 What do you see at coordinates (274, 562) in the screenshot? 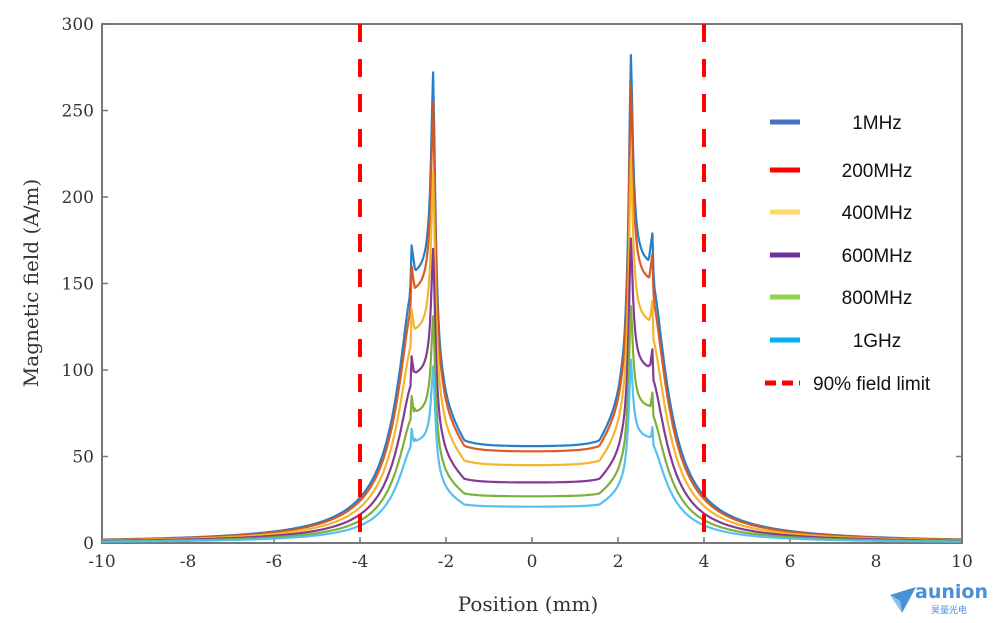
I see `x-tick-label: -6` at bounding box center [274, 562].